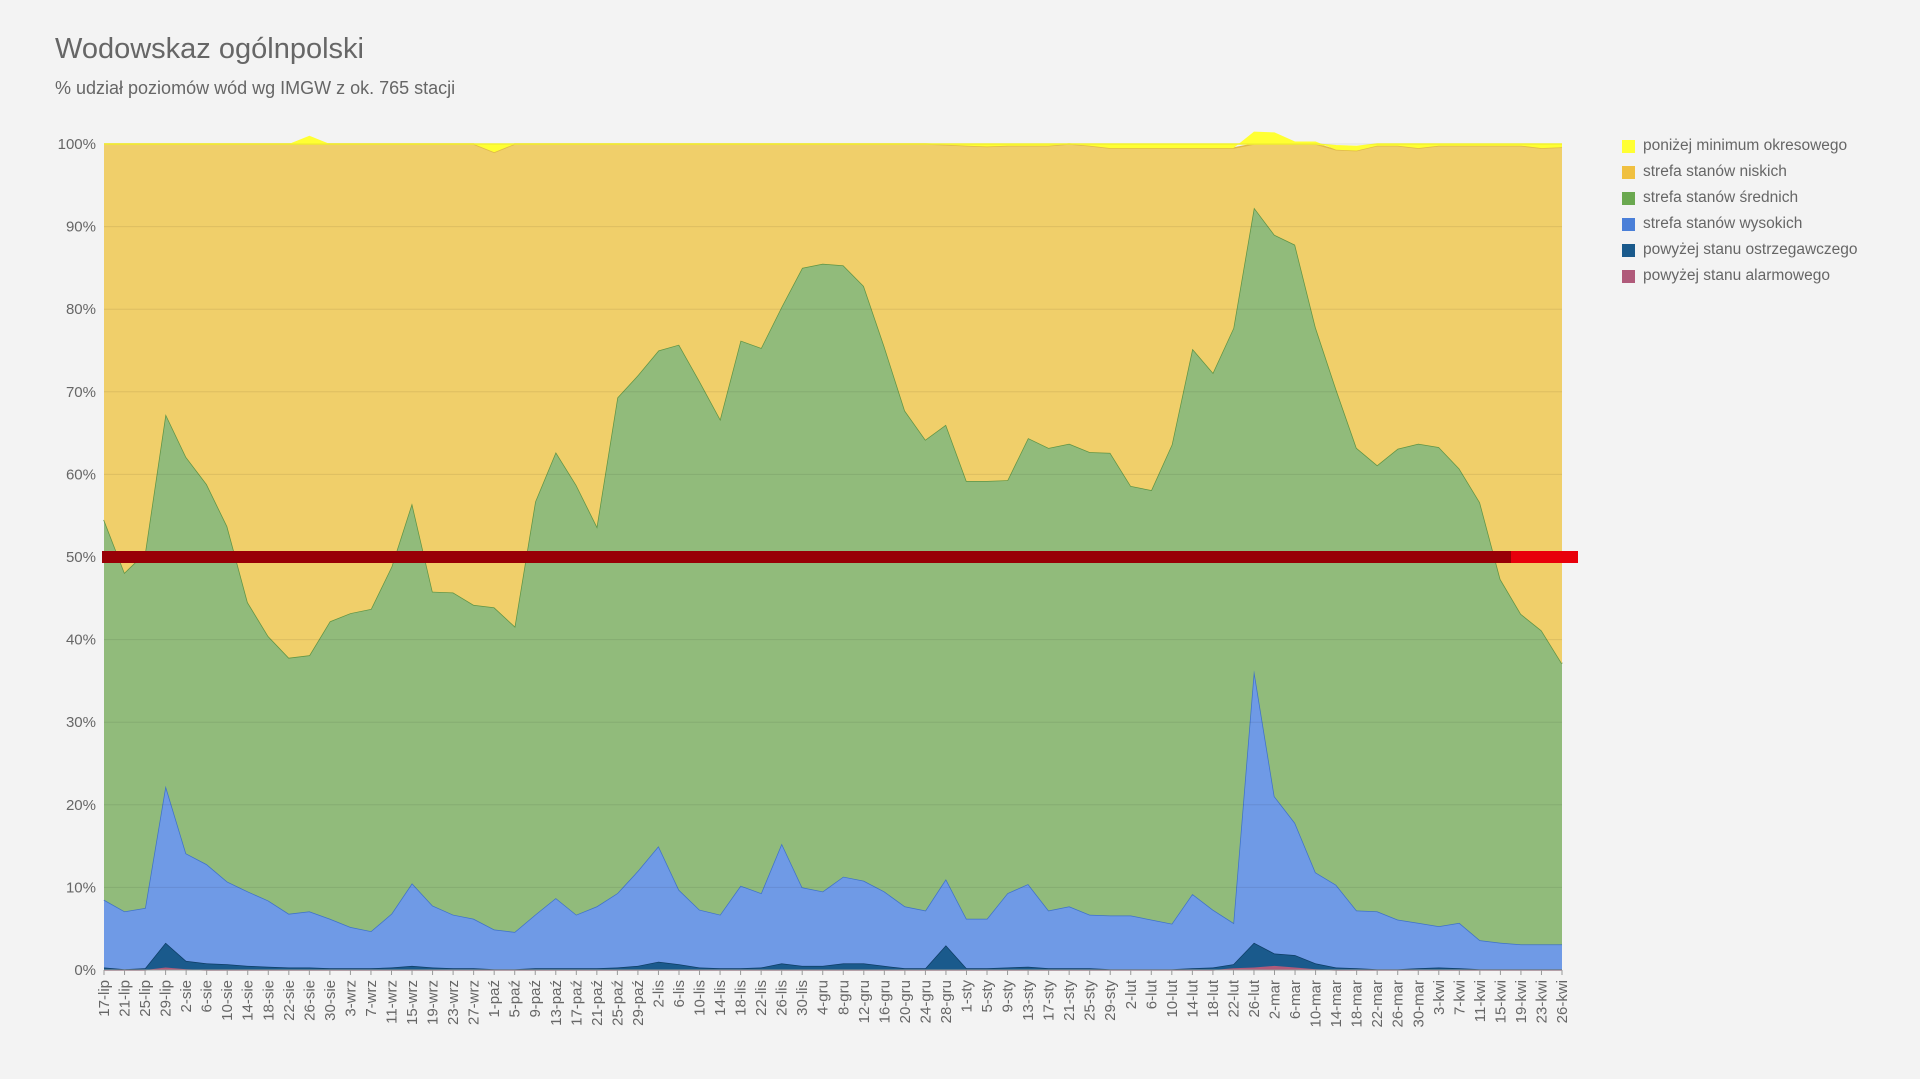 Image resolution: width=1920 pixels, height=1079 pixels. I want to click on x-tick-label: 11-wrz, so click(392, 1002).